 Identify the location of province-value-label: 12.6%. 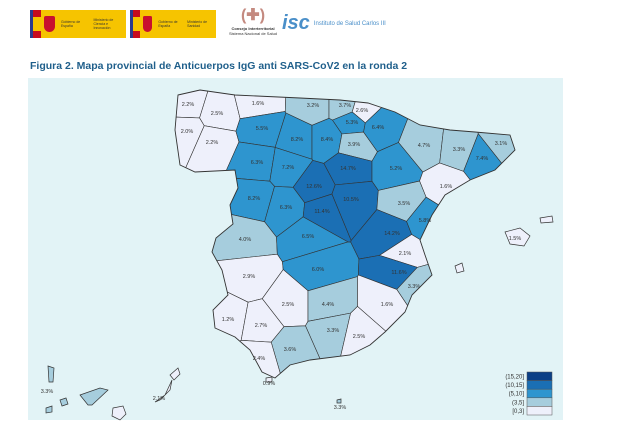
(314, 187).